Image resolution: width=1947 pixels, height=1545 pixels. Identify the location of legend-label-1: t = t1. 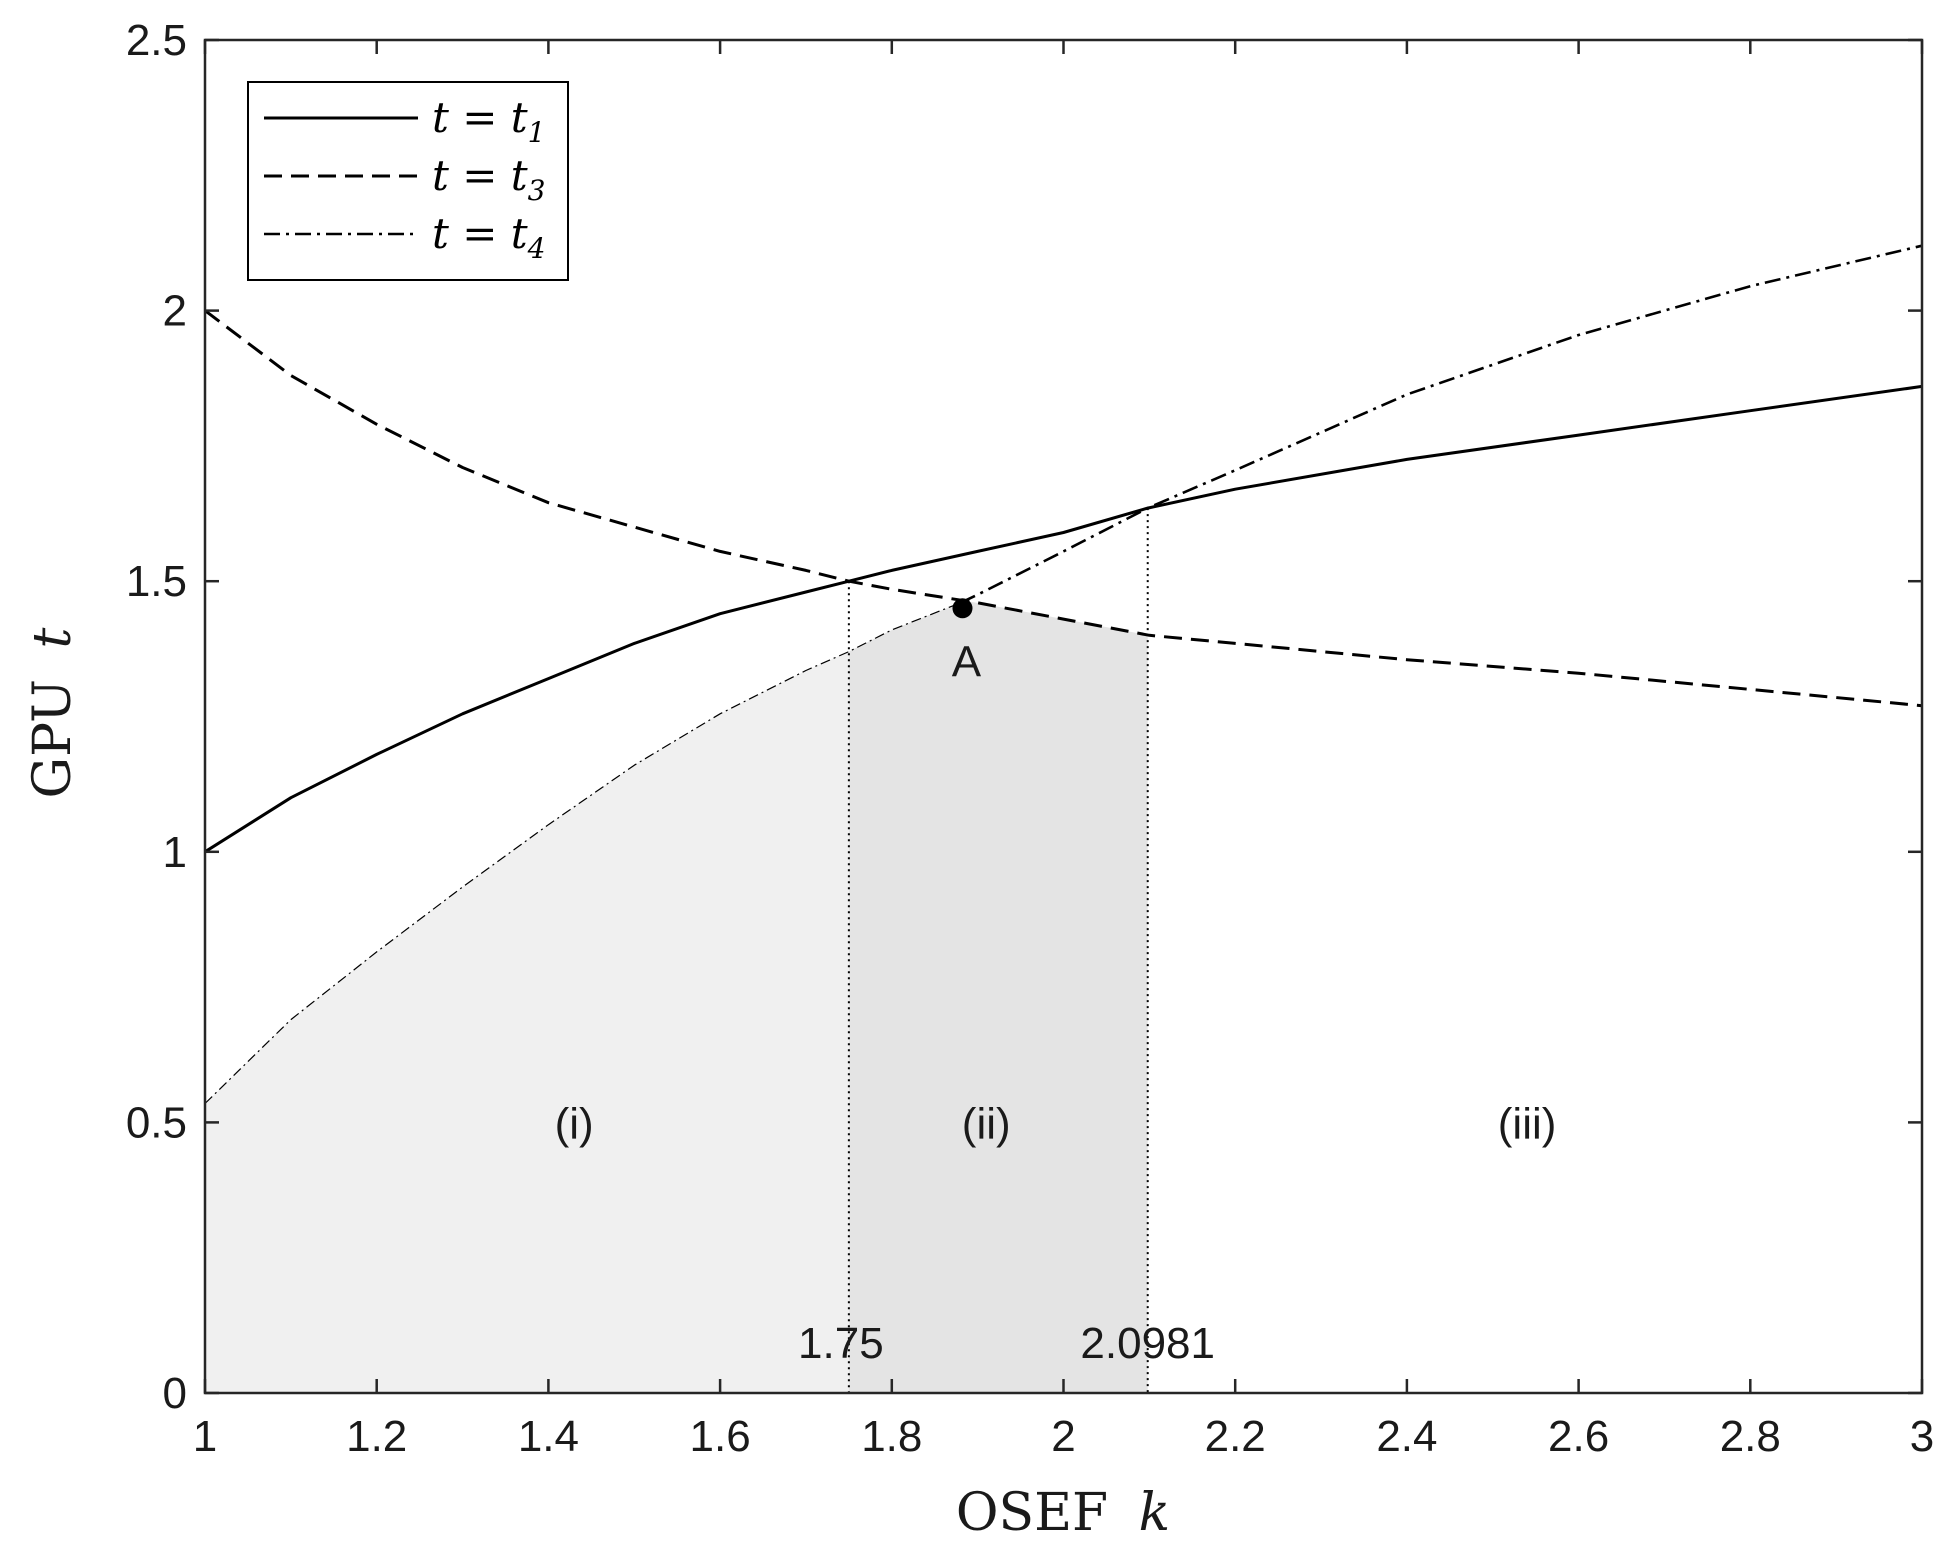
(488, 121).